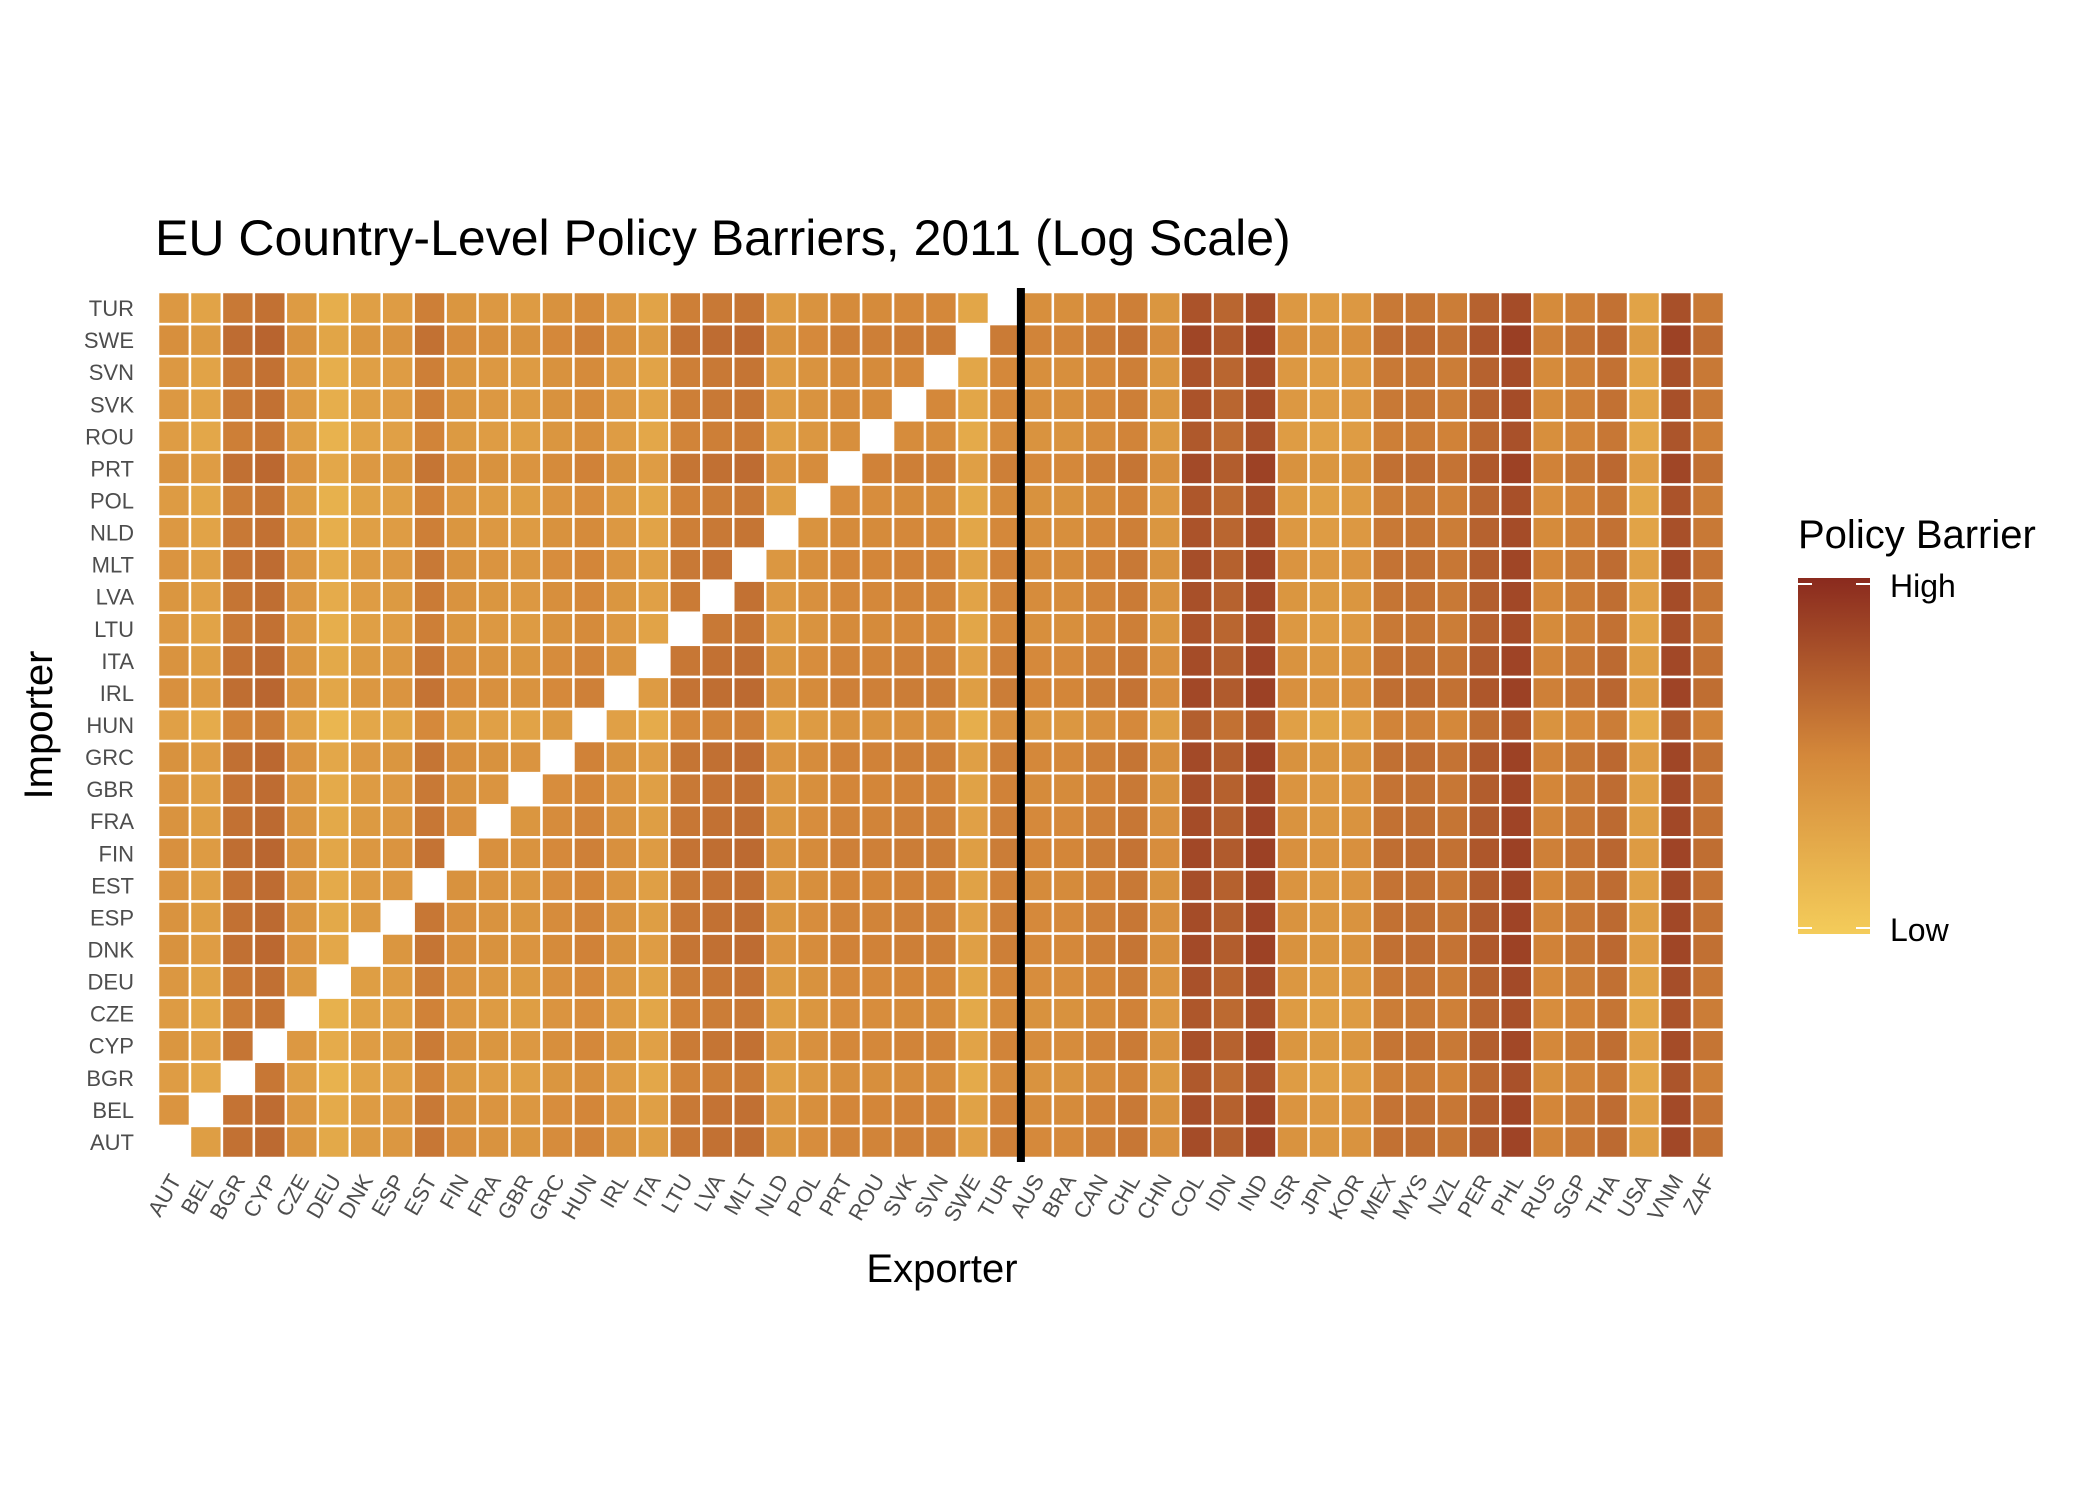 Image resolution: width=2100 pixels, height=1500 pixels. Describe the element at coordinates (1164, 725) in the screenshot. I see `heatmap-cell-hun-chn` at that location.